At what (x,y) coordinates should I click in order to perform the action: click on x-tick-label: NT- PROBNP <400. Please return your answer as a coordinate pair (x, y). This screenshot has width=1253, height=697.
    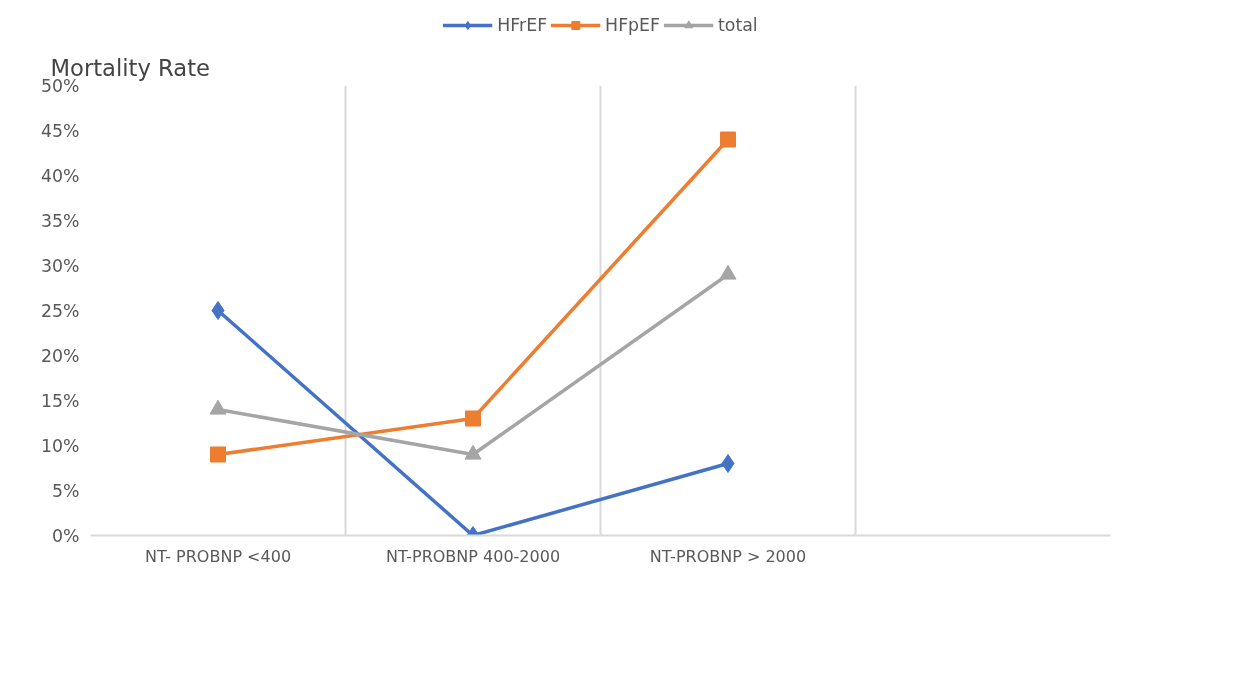
    Looking at the image, I should click on (218, 556).